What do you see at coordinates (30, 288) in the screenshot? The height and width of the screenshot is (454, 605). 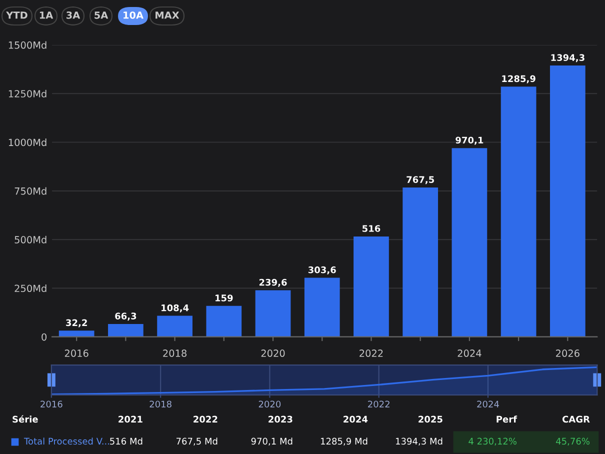 I see `y-tick-label: 250Md` at bounding box center [30, 288].